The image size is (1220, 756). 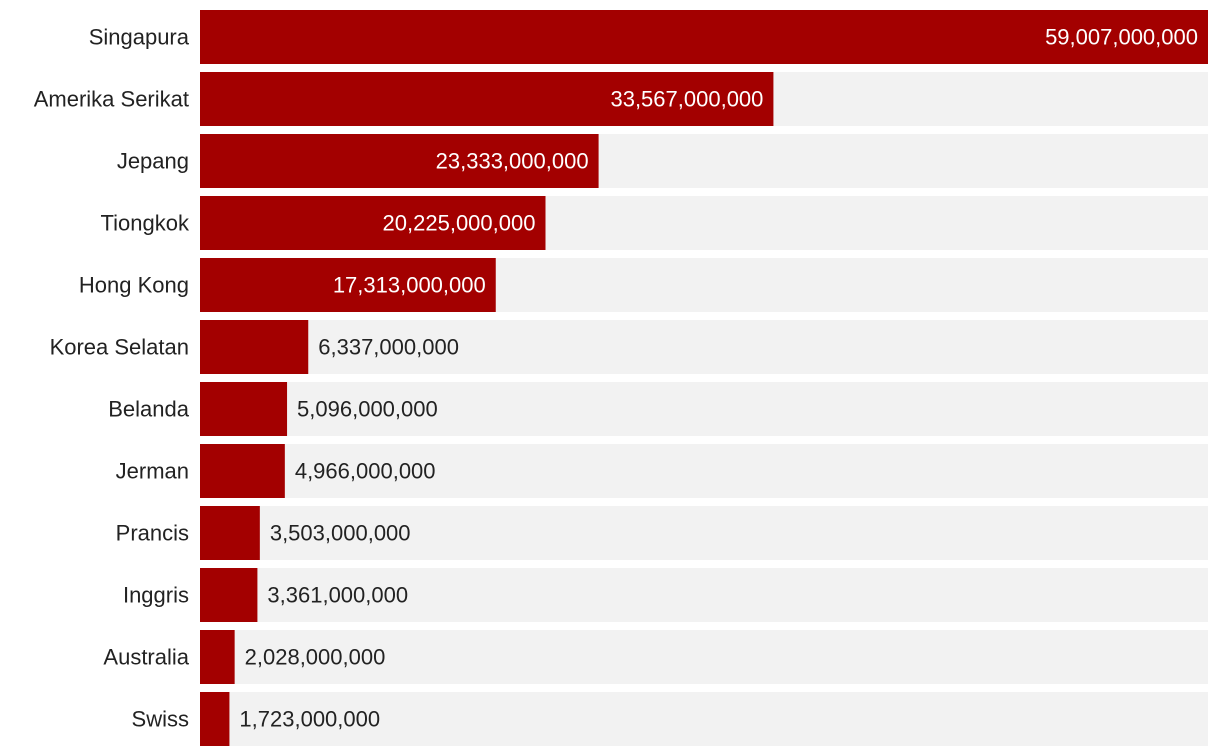 I want to click on bar-row: Hong Kong 17,313,000,000, so click(x=643, y=285).